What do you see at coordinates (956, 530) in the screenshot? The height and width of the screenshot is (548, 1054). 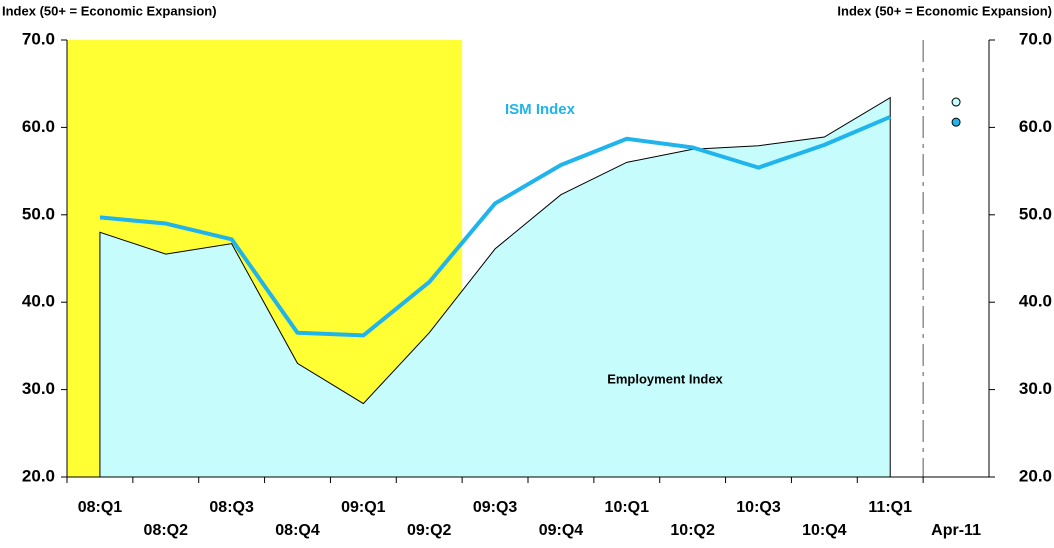 I see `x-tick-label: Apr-11` at bounding box center [956, 530].